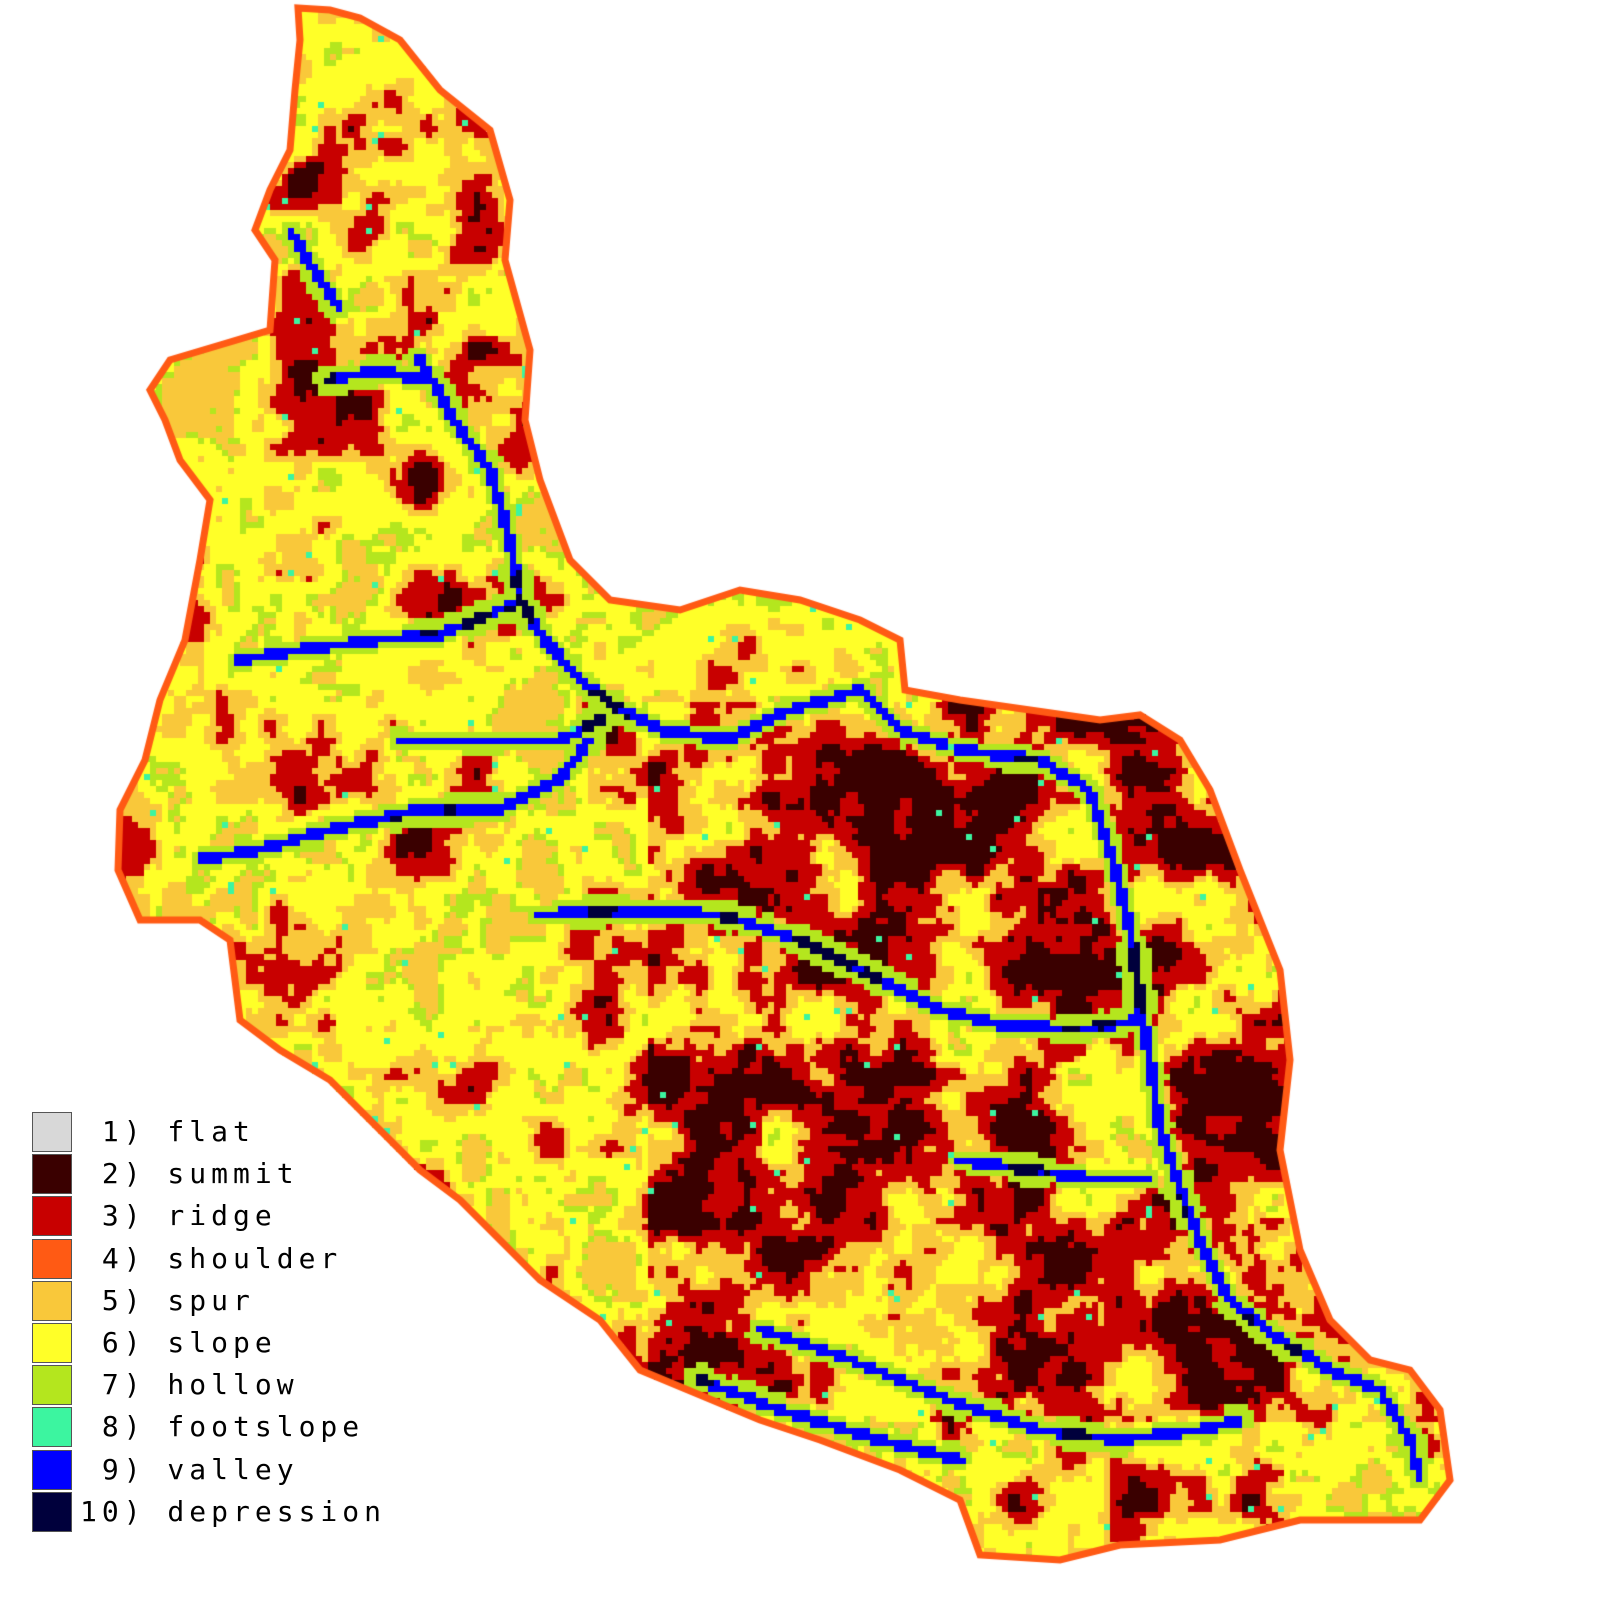 The width and height of the screenshot is (1600, 1600). What do you see at coordinates (52, 1385) in the screenshot?
I see `legend-swatch-hollow` at bounding box center [52, 1385].